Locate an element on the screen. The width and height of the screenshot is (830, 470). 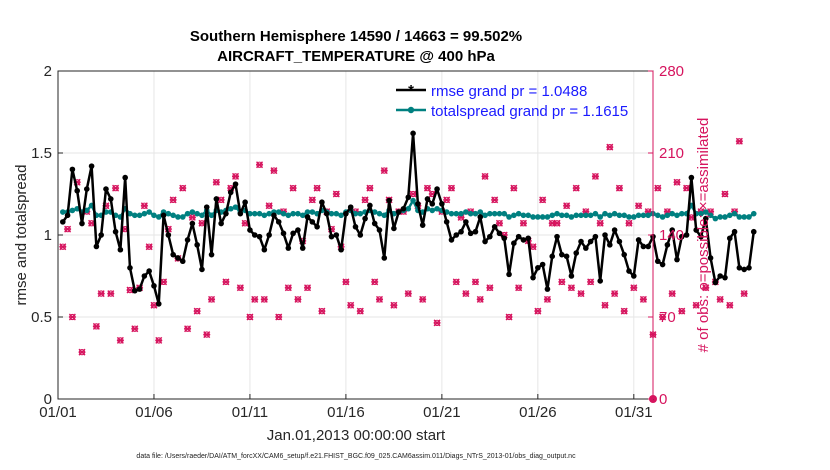
x-axis-label: Jan.01,2013 00:00:00 start is located at coordinates (356, 435).